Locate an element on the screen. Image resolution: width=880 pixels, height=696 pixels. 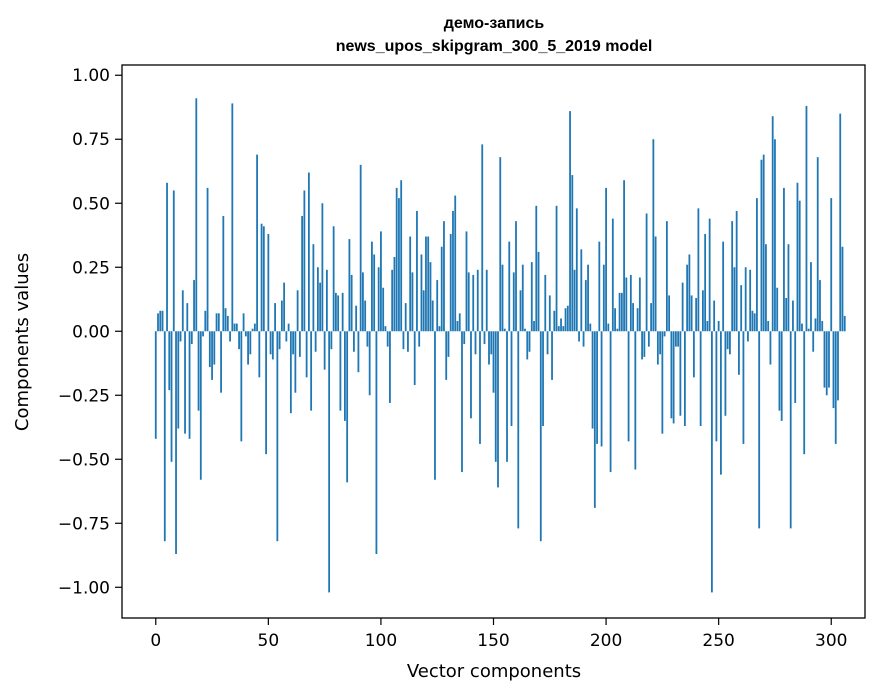
y-tick-label: 0.25 is located at coordinates (91, 268).